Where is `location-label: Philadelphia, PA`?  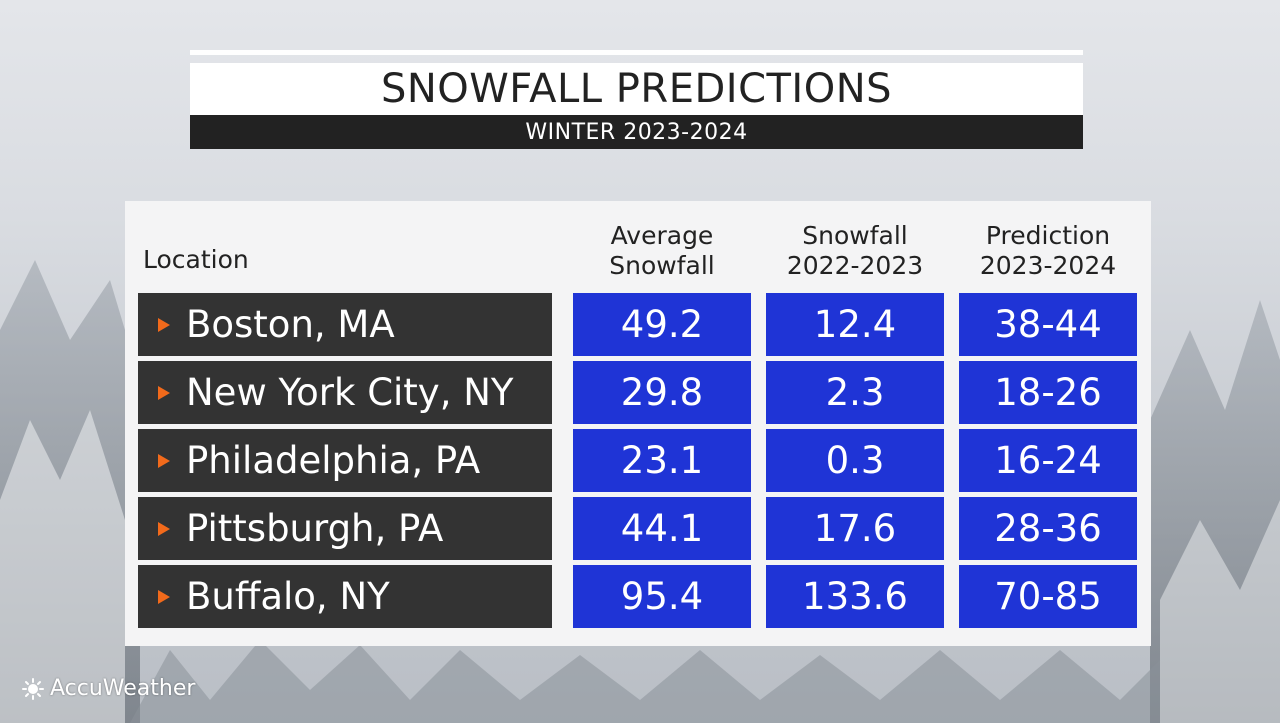 location-label: Philadelphia, PA is located at coordinates (333, 460).